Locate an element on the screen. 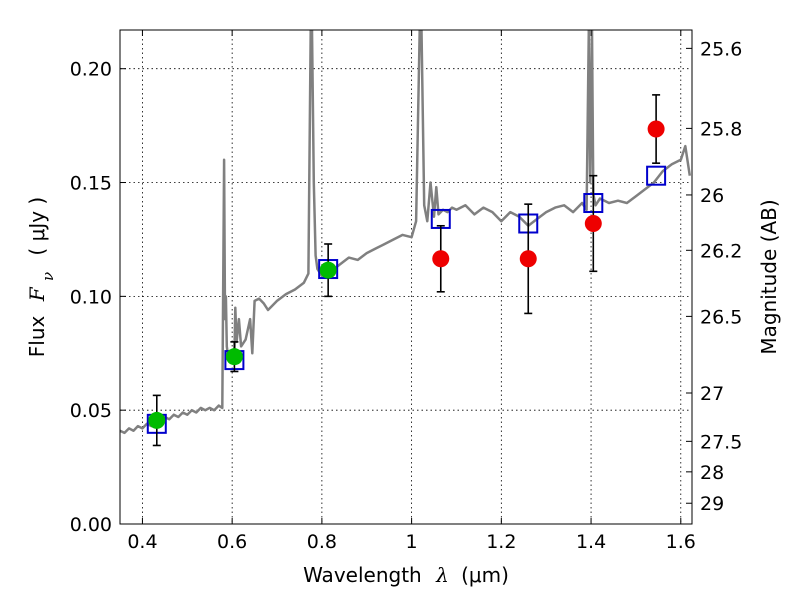 This screenshot has height=600, width=800. y-axis-label: Flux F ν ( μJy ) is located at coordinates (41, 277).